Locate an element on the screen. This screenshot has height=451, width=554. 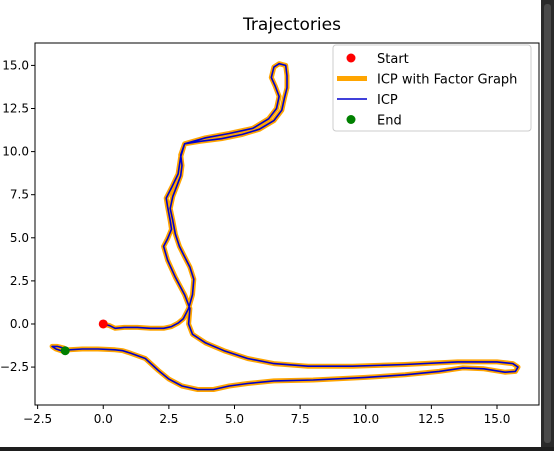
start-point is located at coordinates (103, 324).